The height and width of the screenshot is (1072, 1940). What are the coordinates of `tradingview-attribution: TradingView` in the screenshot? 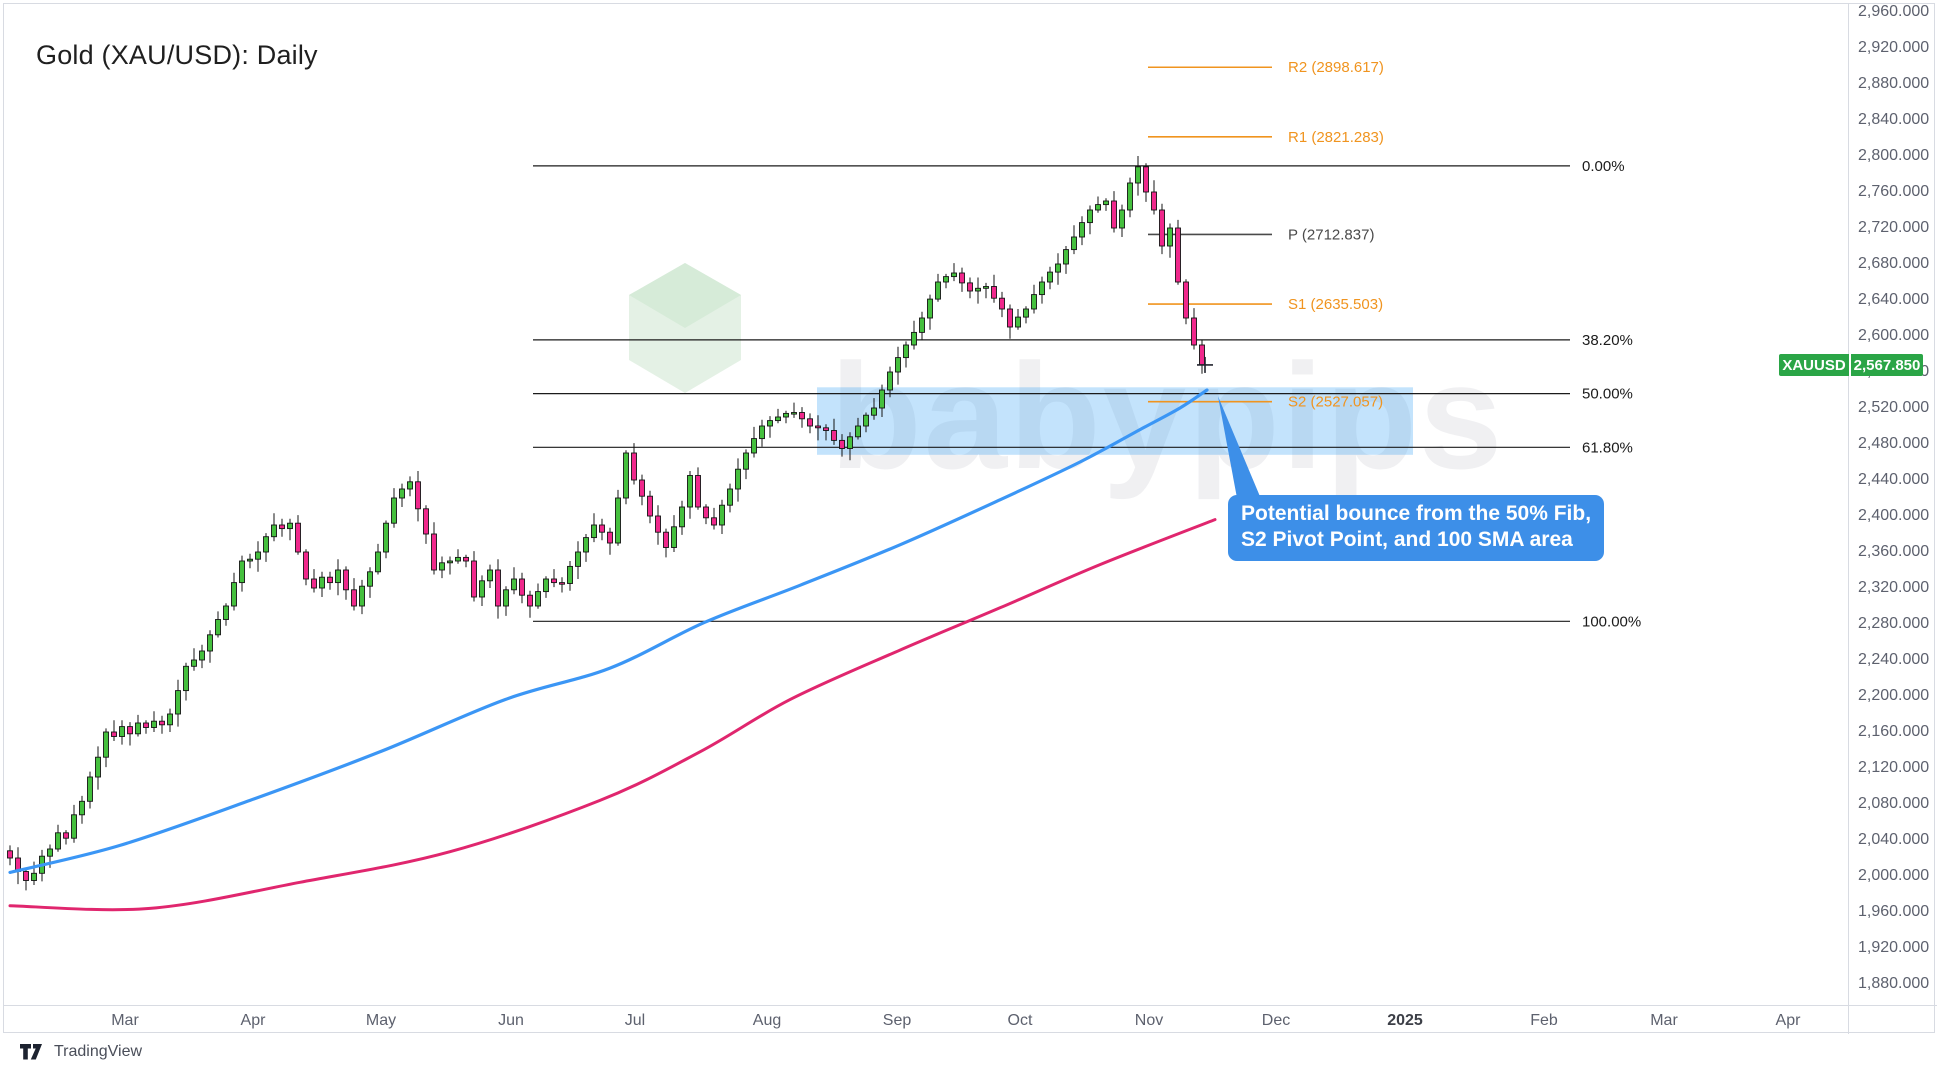 It's located at (81, 1052).